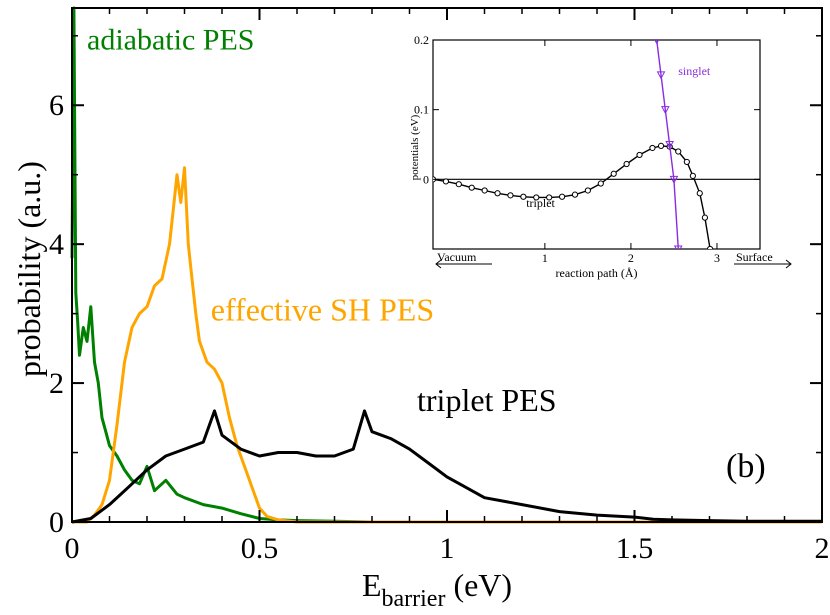 This screenshot has width=830, height=615. What do you see at coordinates (482, 585) in the screenshot?
I see `x-axis-label-unit: (eV)` at bounding box center [482, 585].